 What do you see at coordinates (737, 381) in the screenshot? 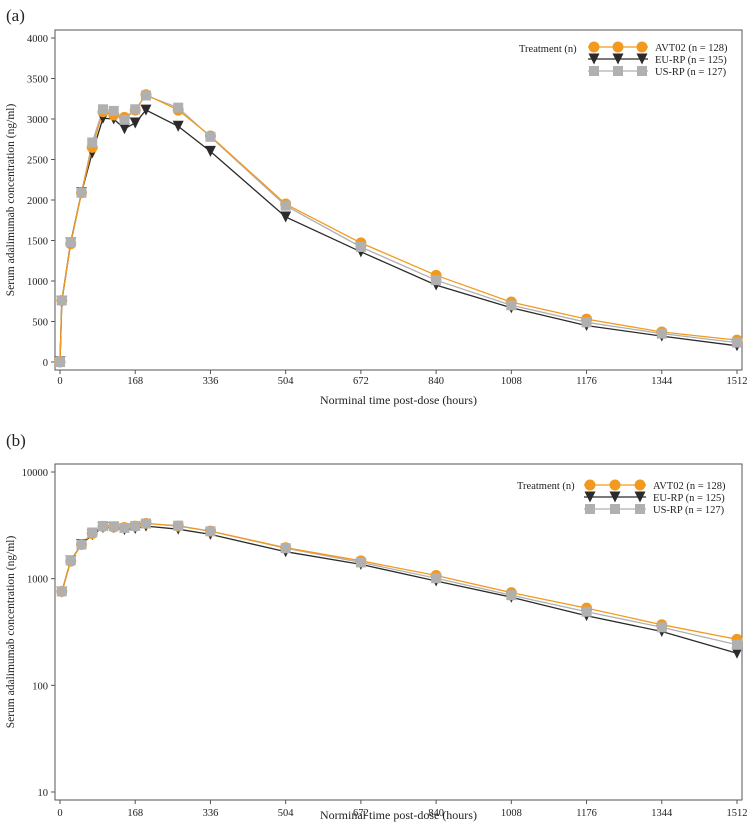
I see `x-tick-label-a: 1512` at bounding box center [737, 381].